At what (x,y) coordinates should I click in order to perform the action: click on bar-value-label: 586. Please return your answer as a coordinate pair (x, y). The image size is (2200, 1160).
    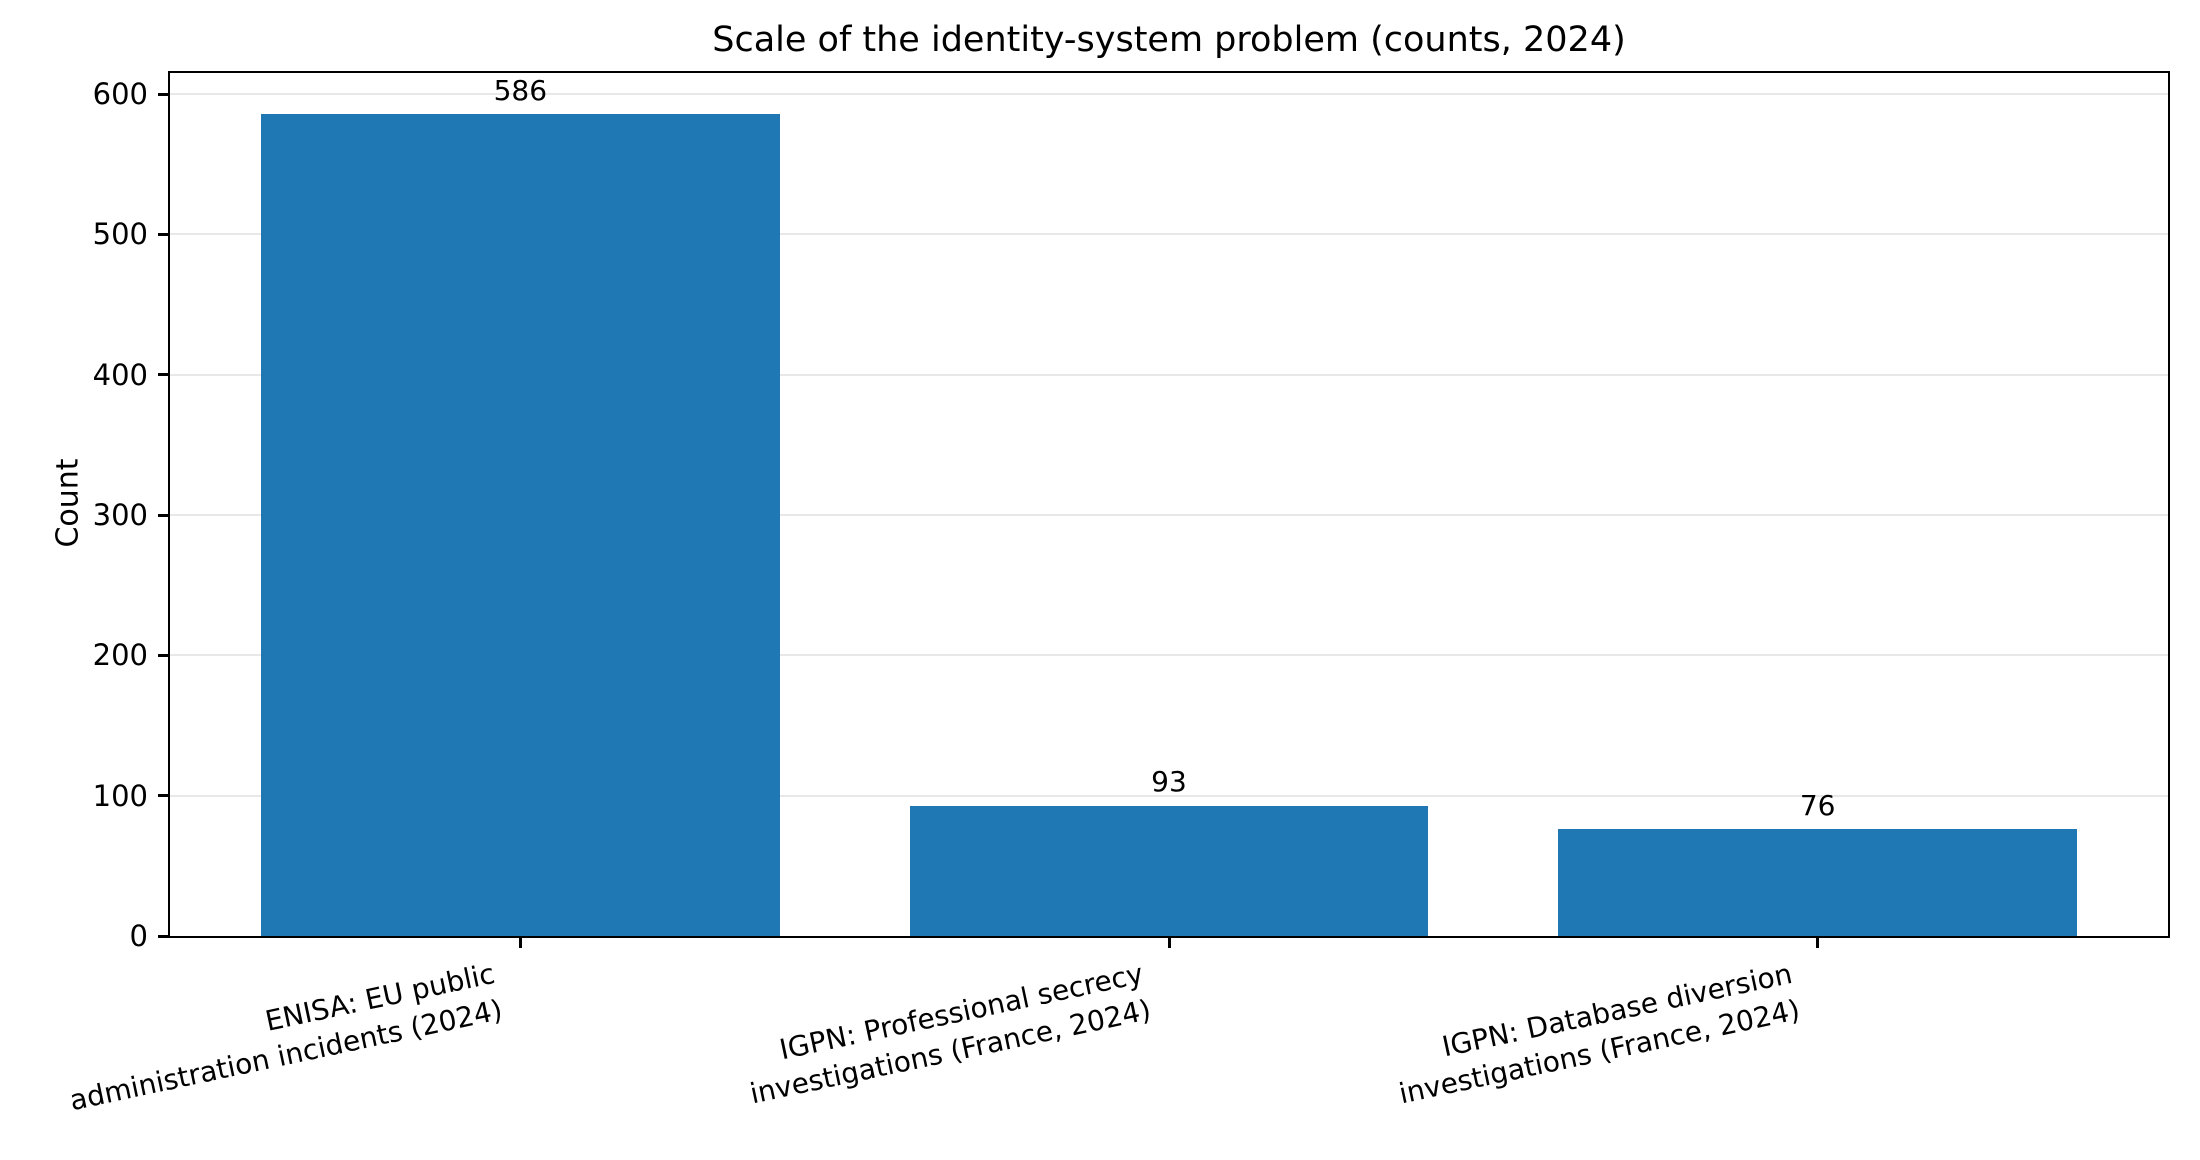
    Looking at the image, I should click on (520, 90).